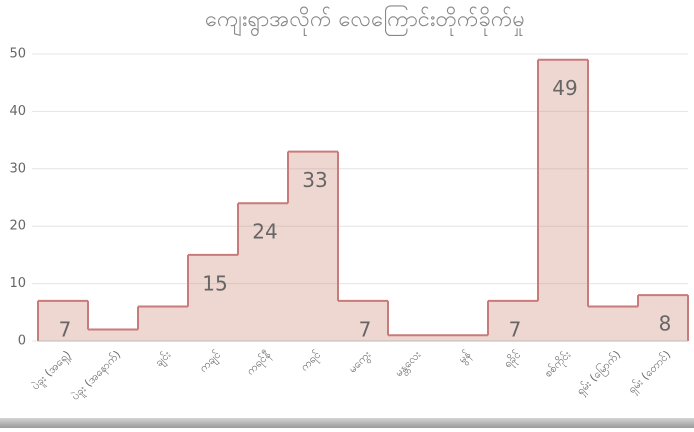 This screenshot has width=694, height=432. I want to click on x-tick-label: မန္တလေး, so click(408, 364).